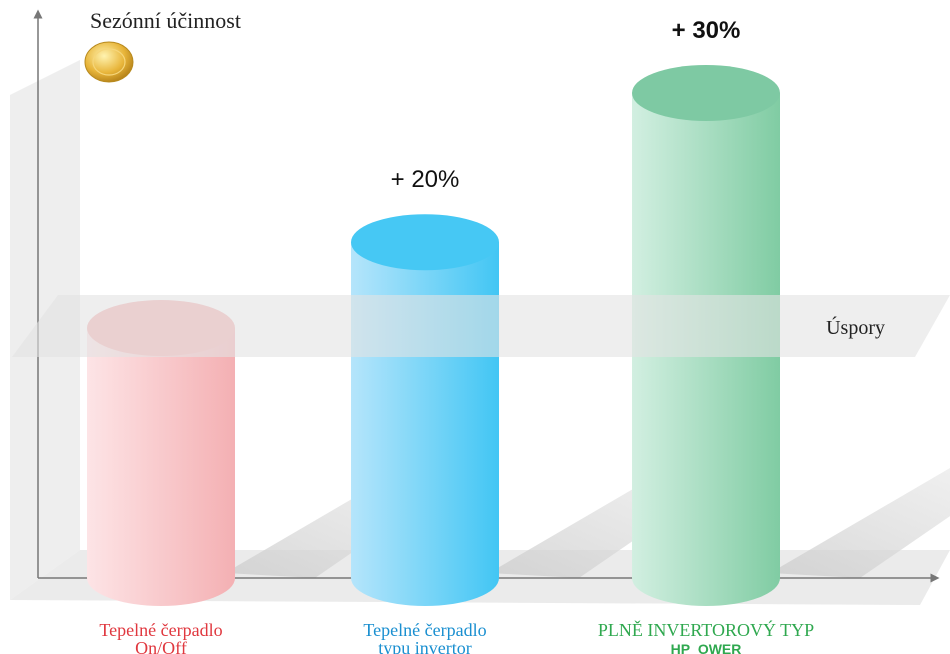 The image size is (950, 654). What do you see at coordinates (855, 327) in the screenshot?
I see `band-label: Úspory` at bounding box center [855, 327].